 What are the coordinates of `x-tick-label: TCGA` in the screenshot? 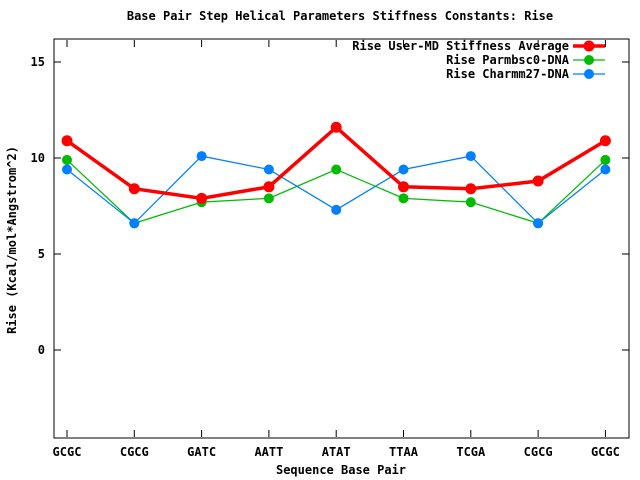 It's located at (471, 452).